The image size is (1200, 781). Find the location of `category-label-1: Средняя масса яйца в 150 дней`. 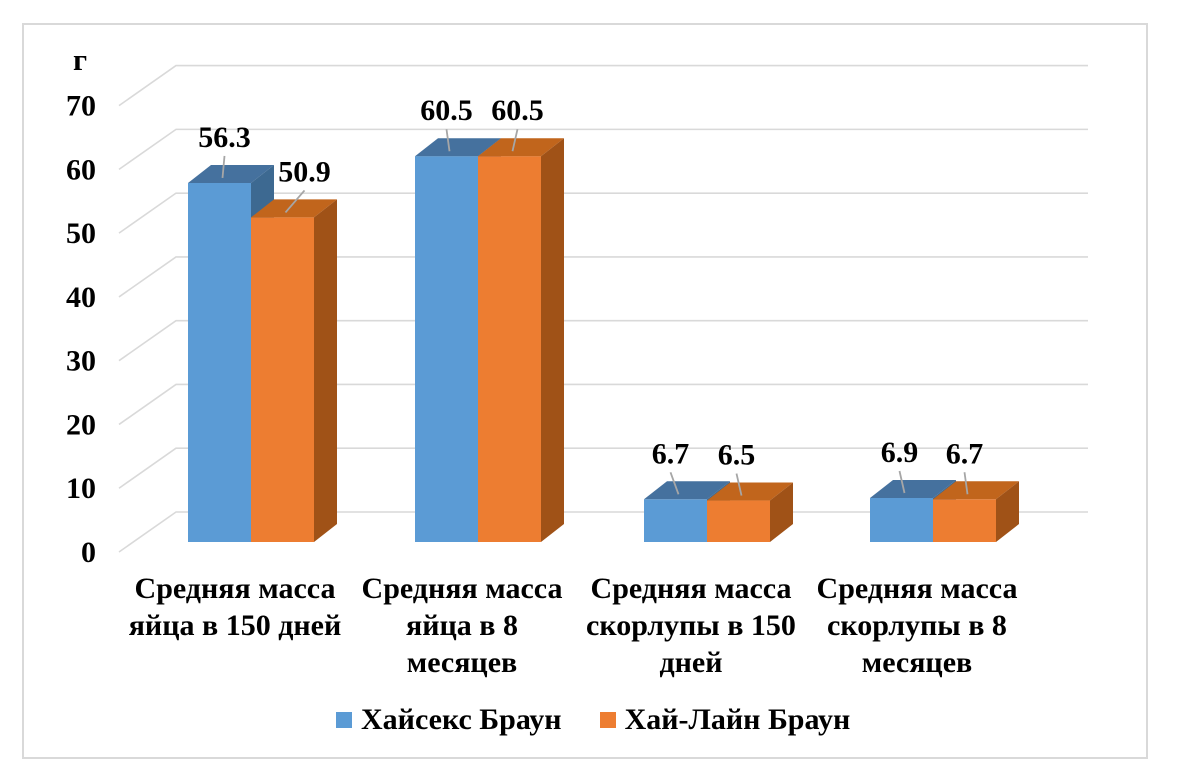

category-label-1: Средняя масса яйца в 150 дней is located at coordinates (235, 607).